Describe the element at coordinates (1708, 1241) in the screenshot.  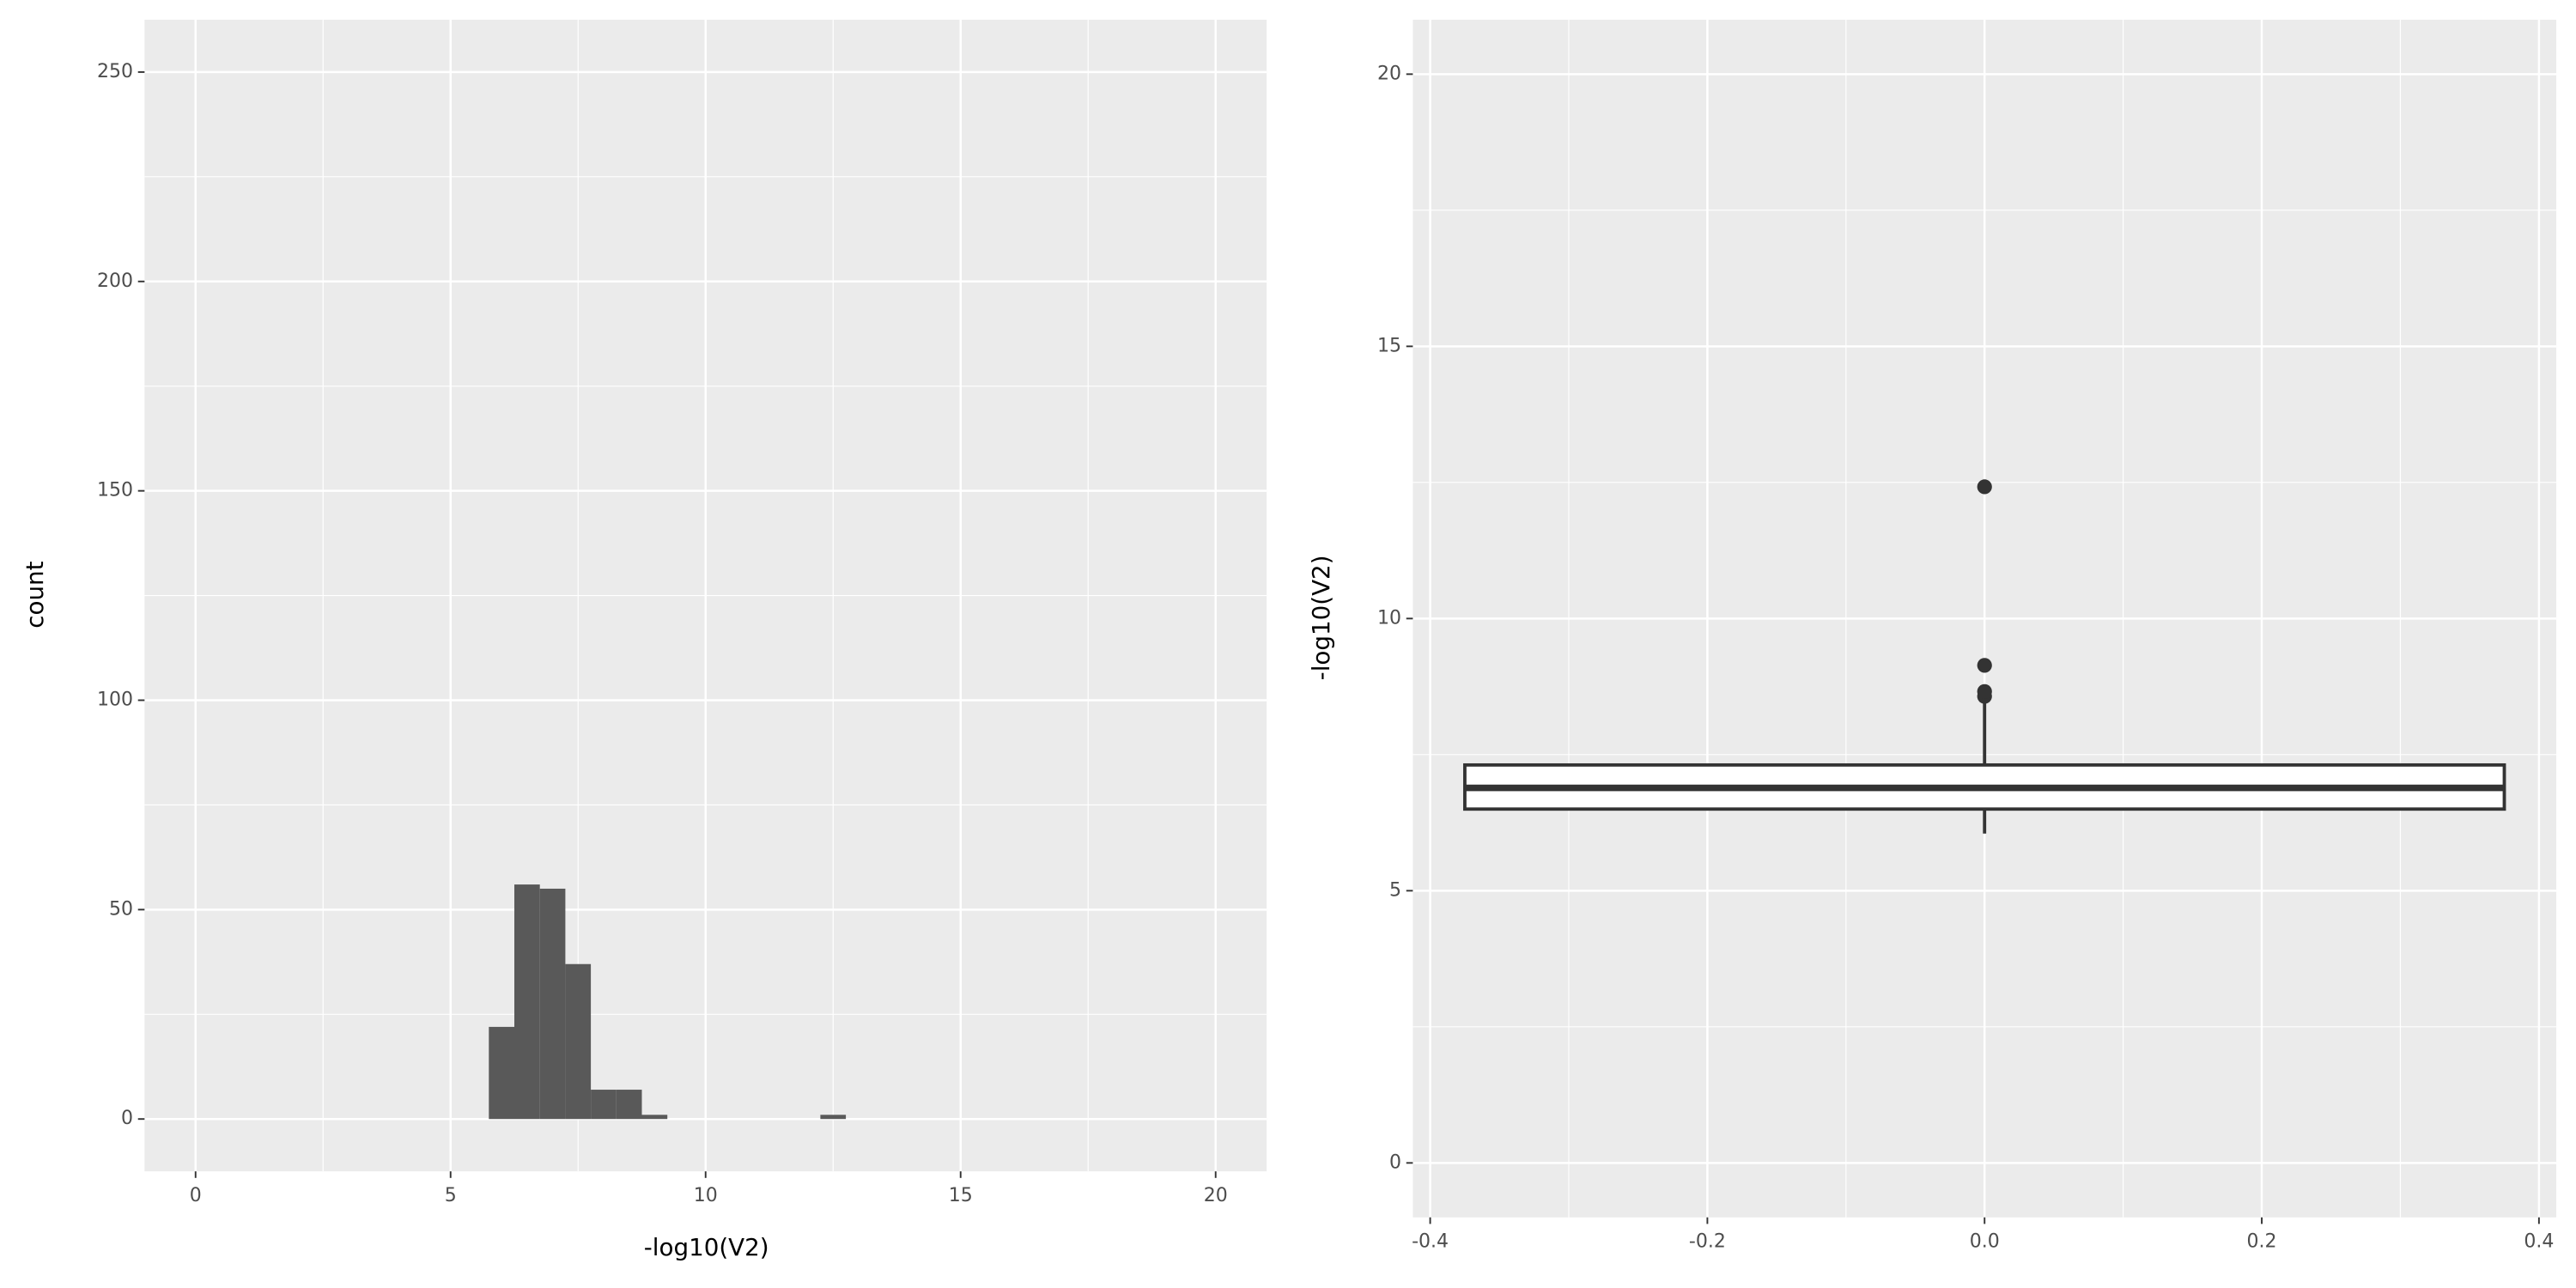
I see `x-tick-label: -0.2` at that location.